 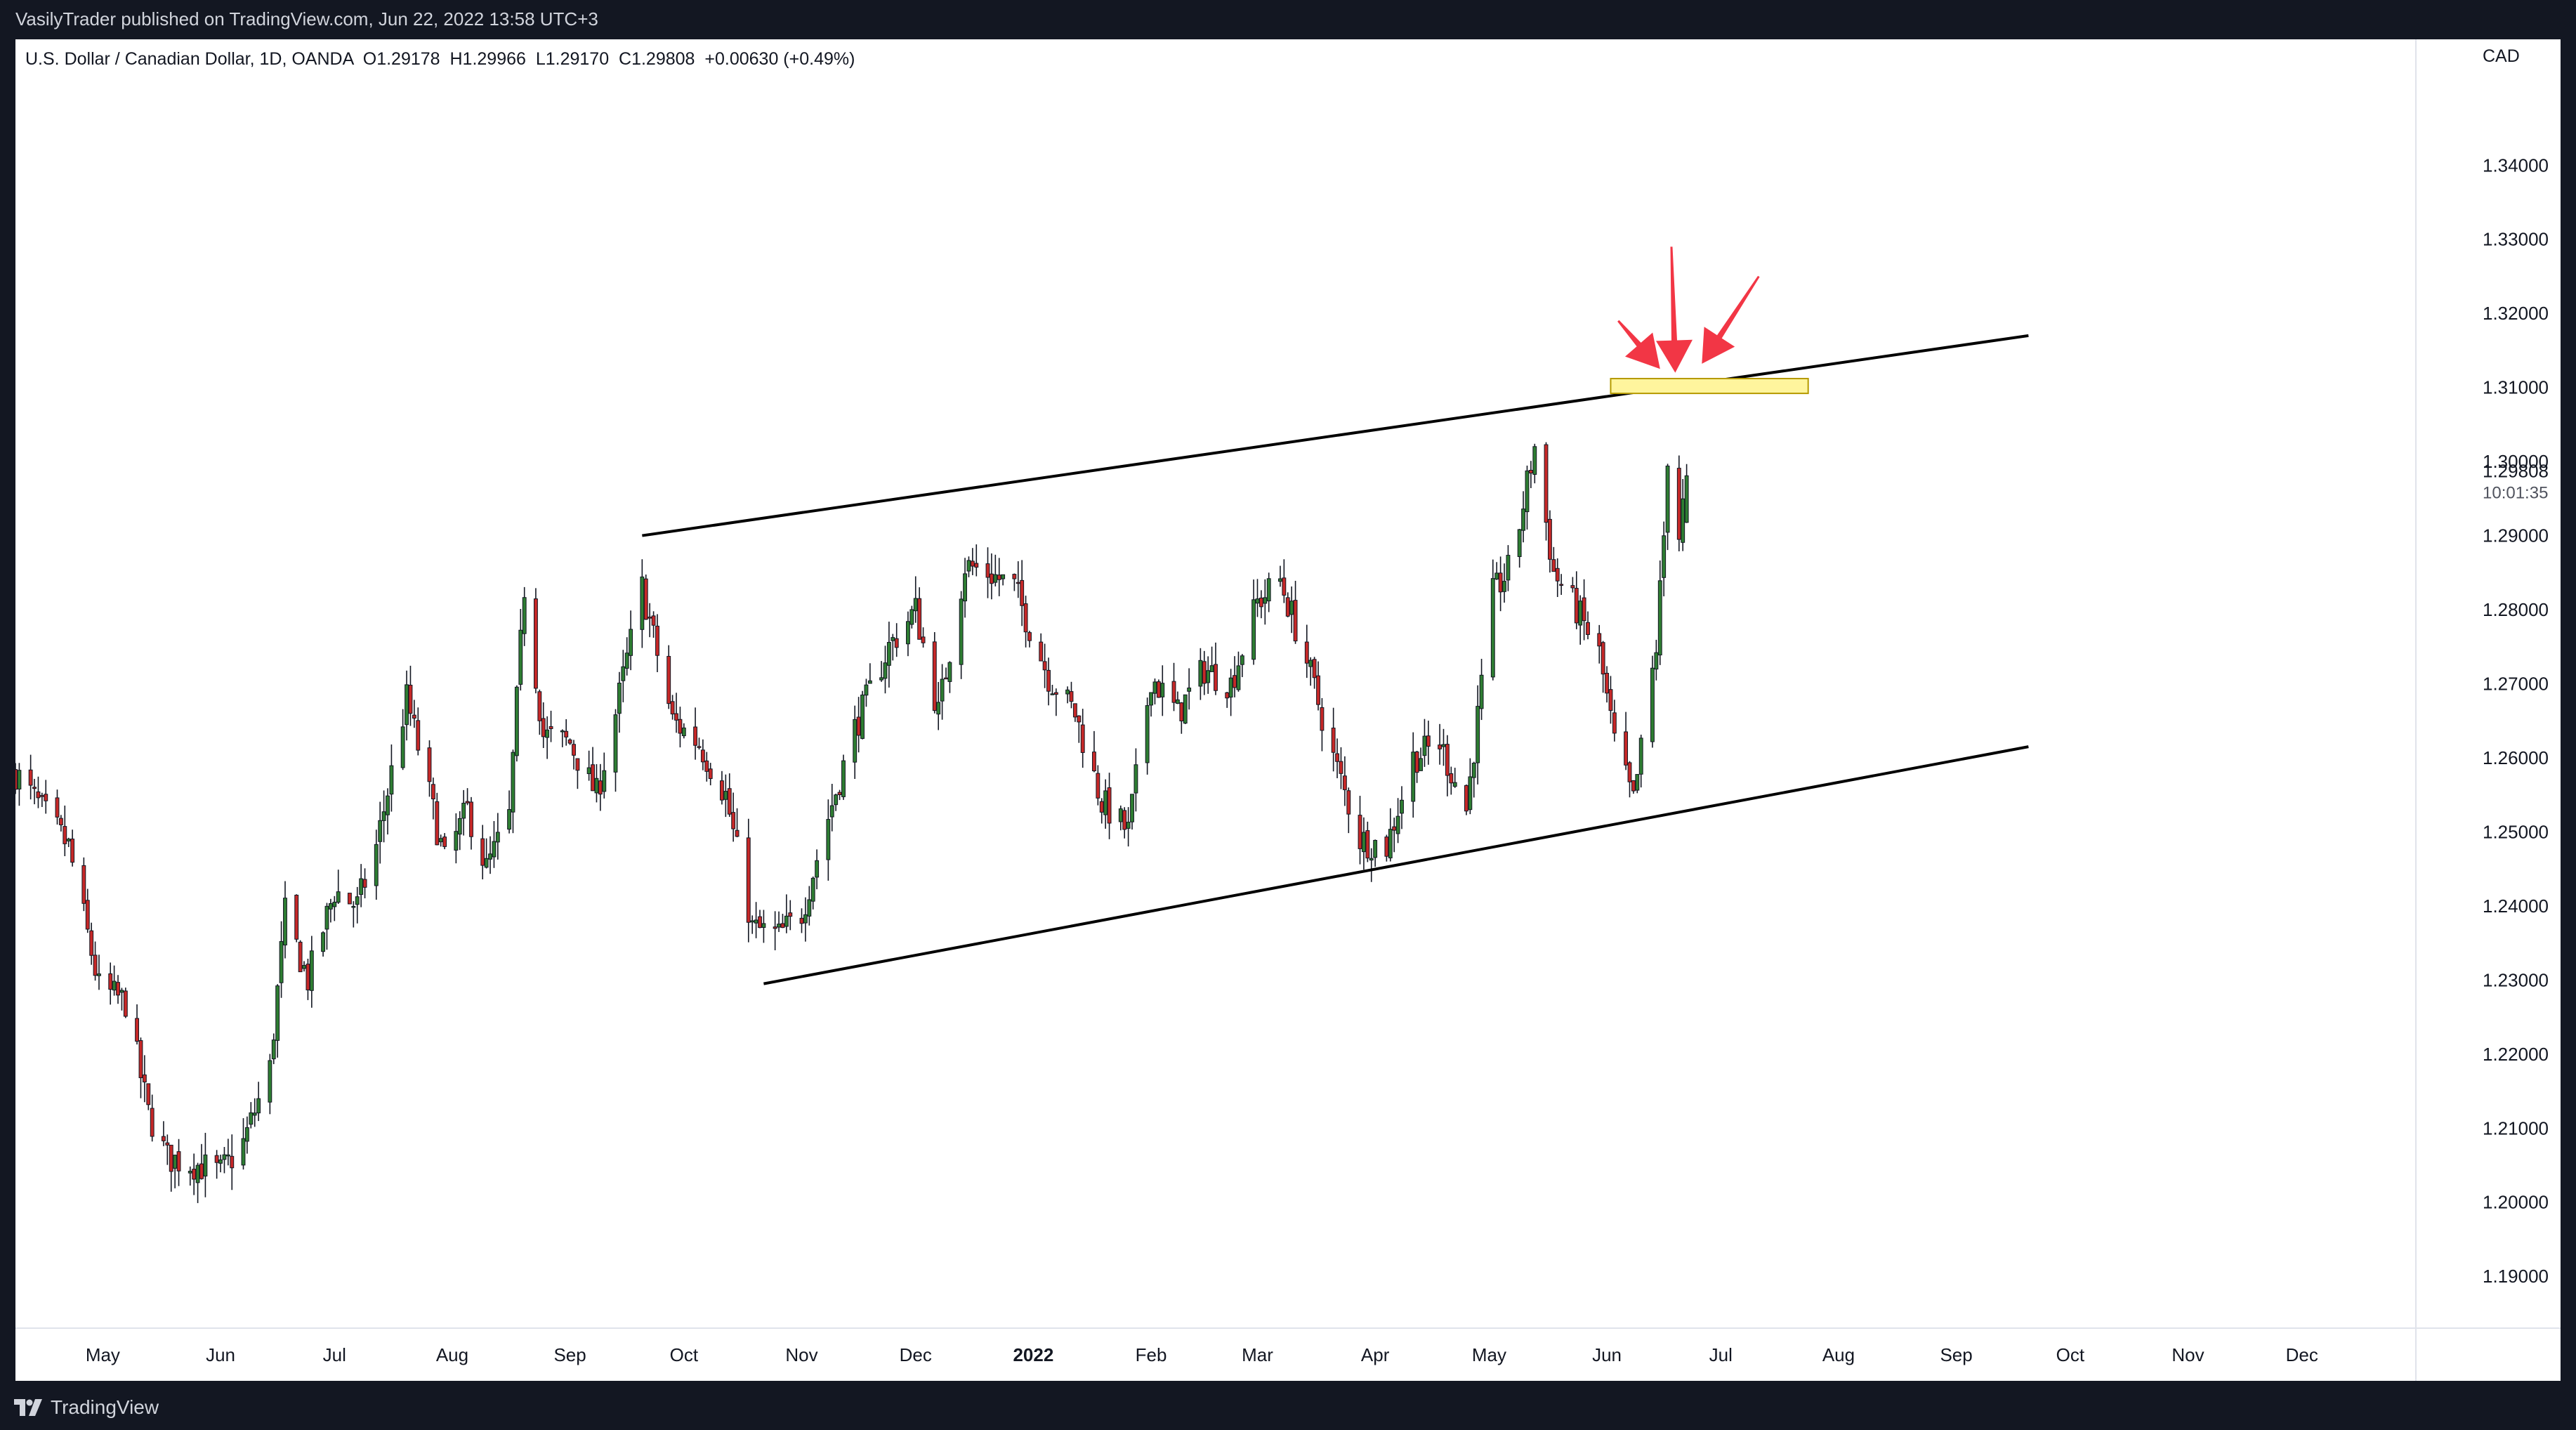 What do you see at coordinates (2501, 56) in the screenshot?
I see `currency-label: CAD` at bounding box center [2501, 56].